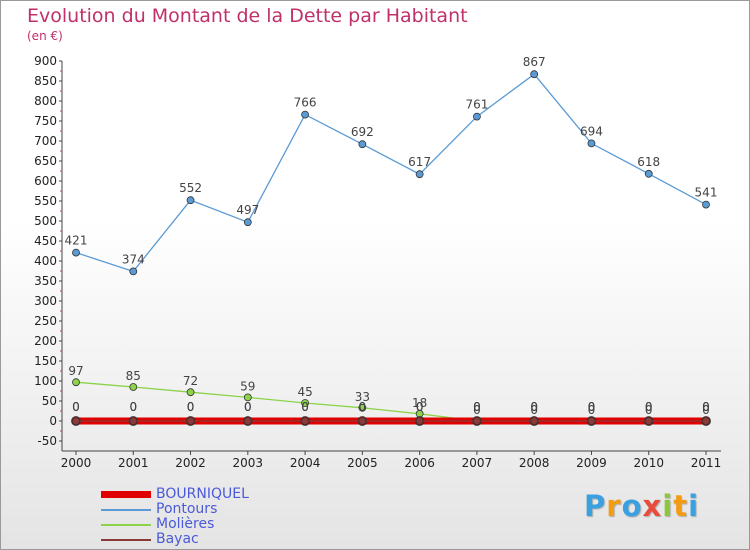  Describe the element at coordinates (133, 259) in the screenshot. I see `data-label: 374` at that location.